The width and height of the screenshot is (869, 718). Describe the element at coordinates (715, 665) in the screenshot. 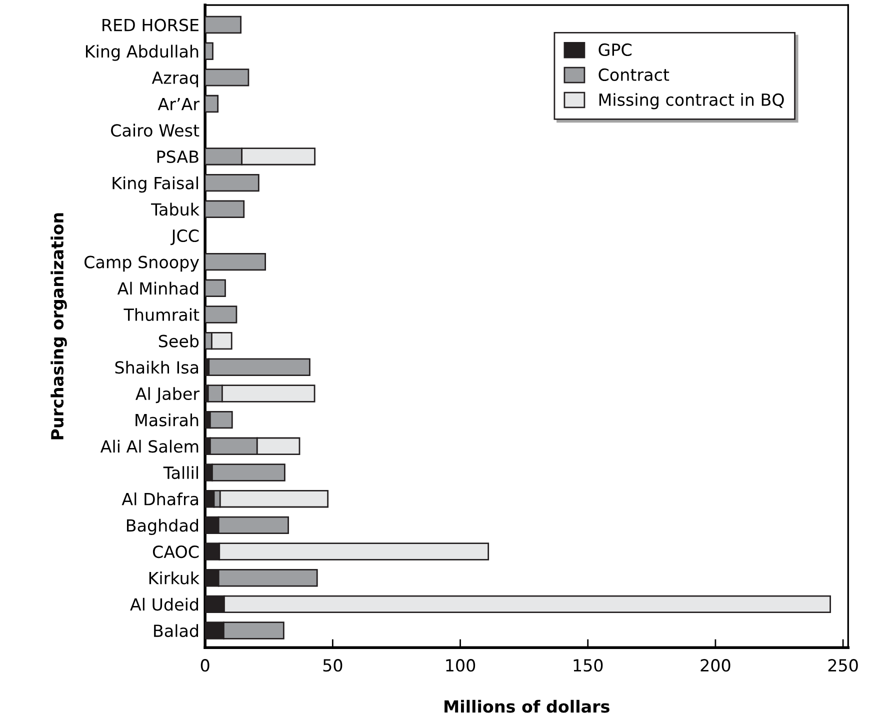

I see `x-tick-label: 200` at that location.